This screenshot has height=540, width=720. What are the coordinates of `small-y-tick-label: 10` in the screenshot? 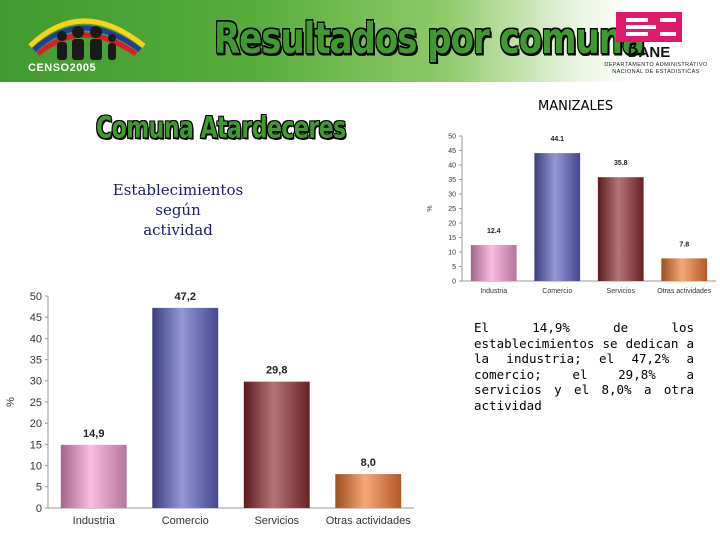 It's located at (452, 252).